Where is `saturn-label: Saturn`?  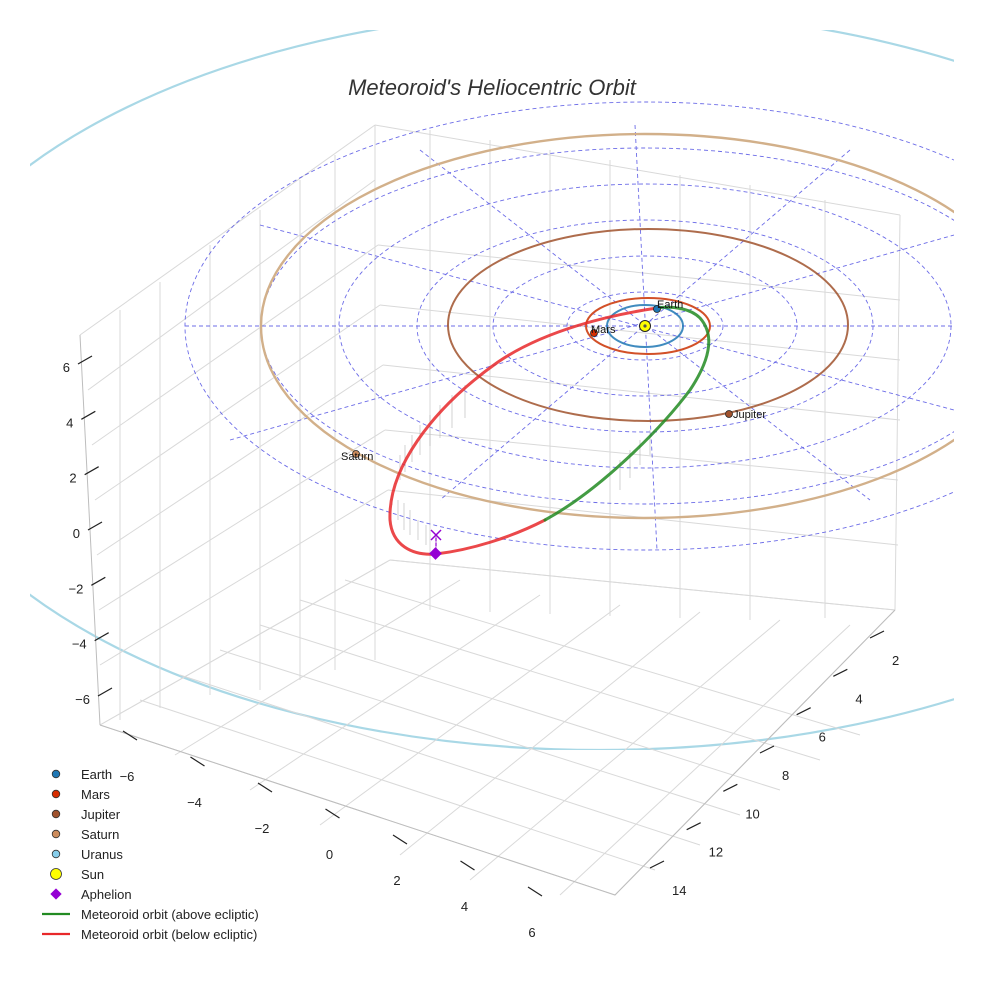 saturn-label: Saturn is located at coordinates (357, 457).